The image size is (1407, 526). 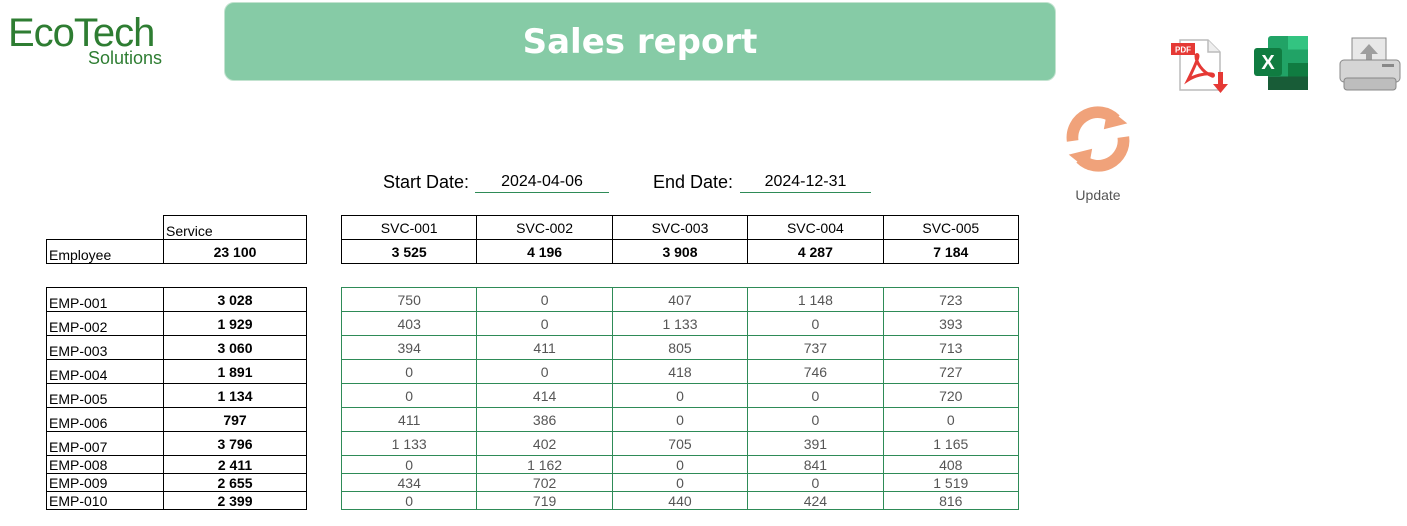 I want to click on table-row: EMP-002 1 929, so click(x=176, y=323).